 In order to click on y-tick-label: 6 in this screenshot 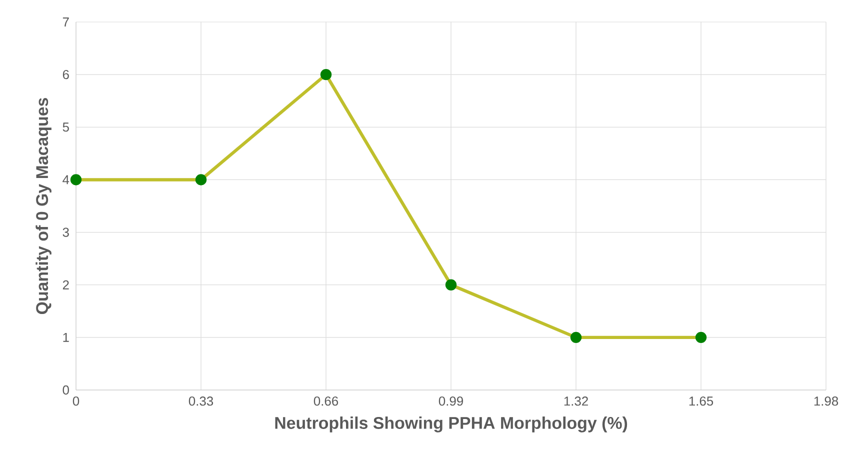, I will do `click(65, 75)`.